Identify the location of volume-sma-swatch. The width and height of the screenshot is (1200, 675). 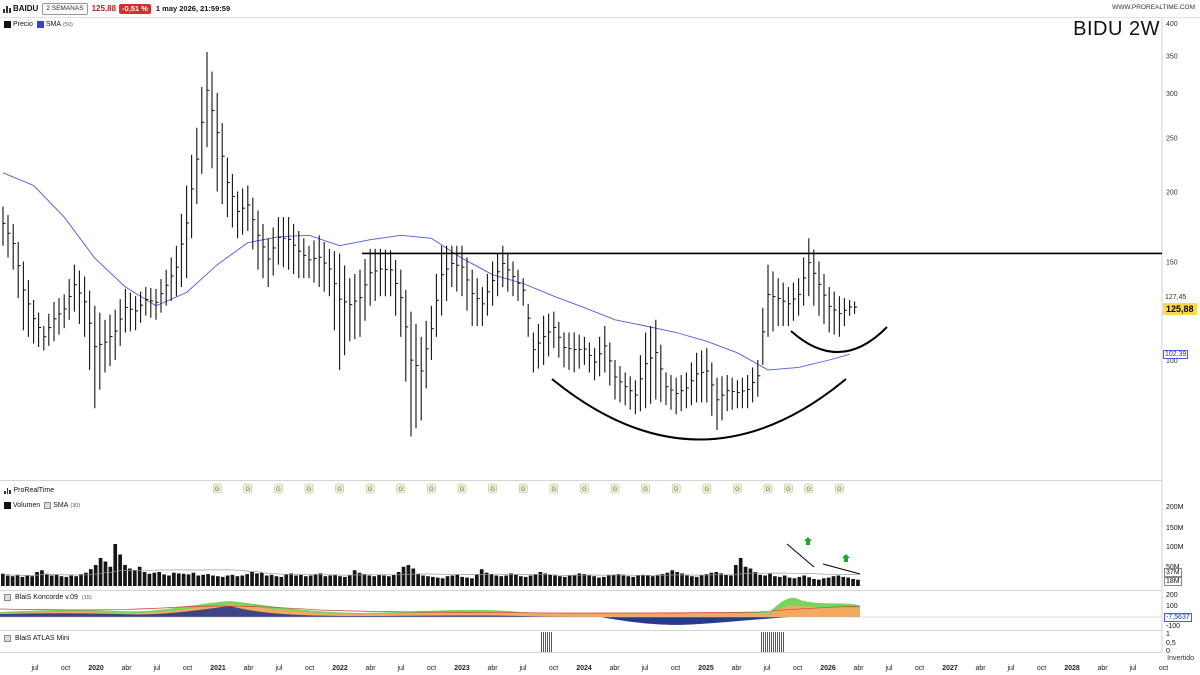
(48, 505).